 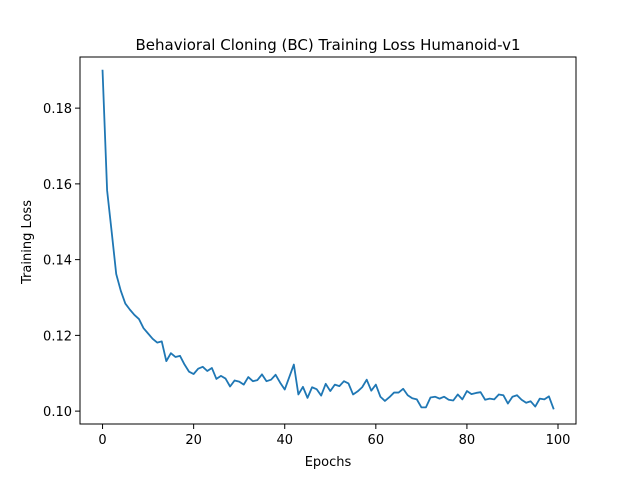 What do you see at coordinates (57, 109) in the screenshot?
I see `y-tick-label-4: 0.18` at bounding box center [57, 109].